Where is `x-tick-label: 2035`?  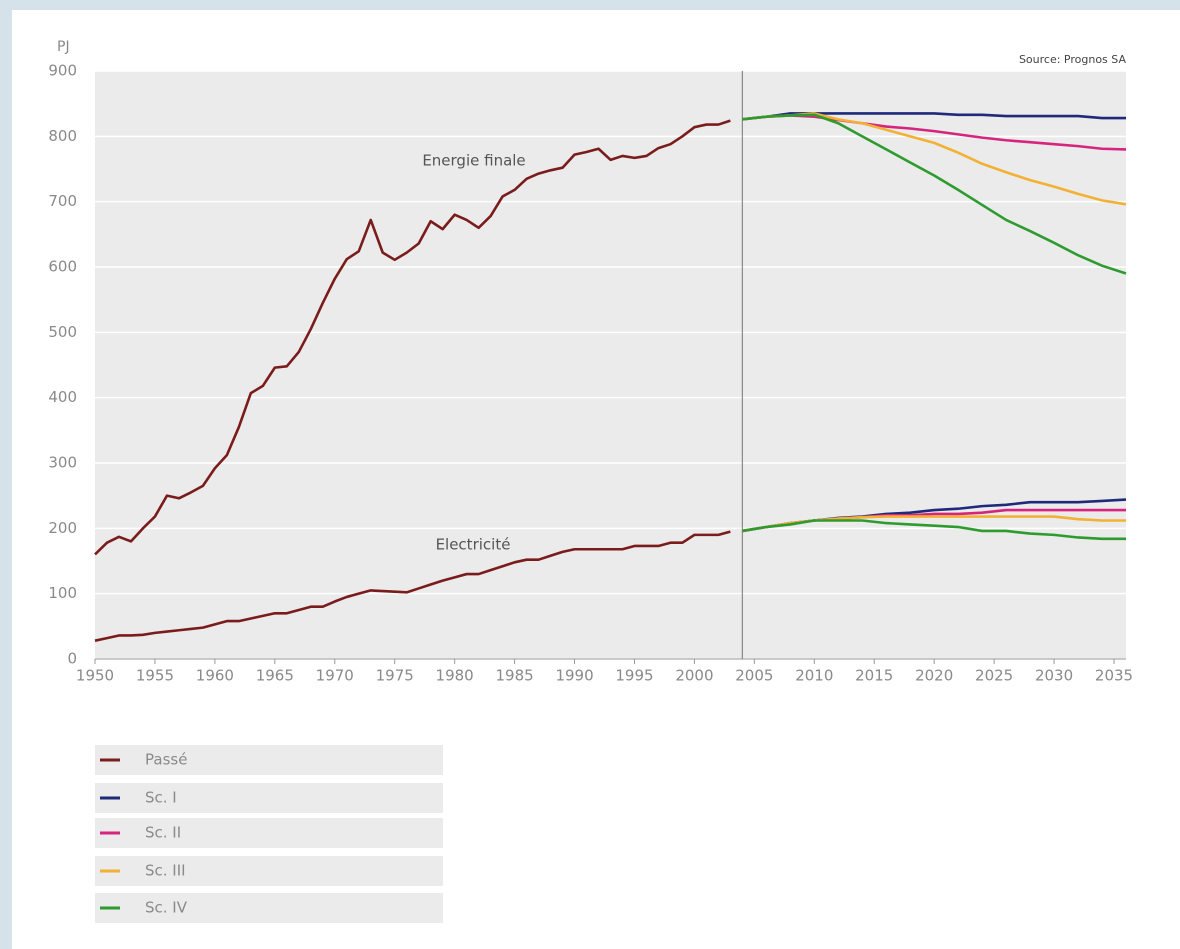 x-tick-label: 2035 is located at coordinates (1114, 676).